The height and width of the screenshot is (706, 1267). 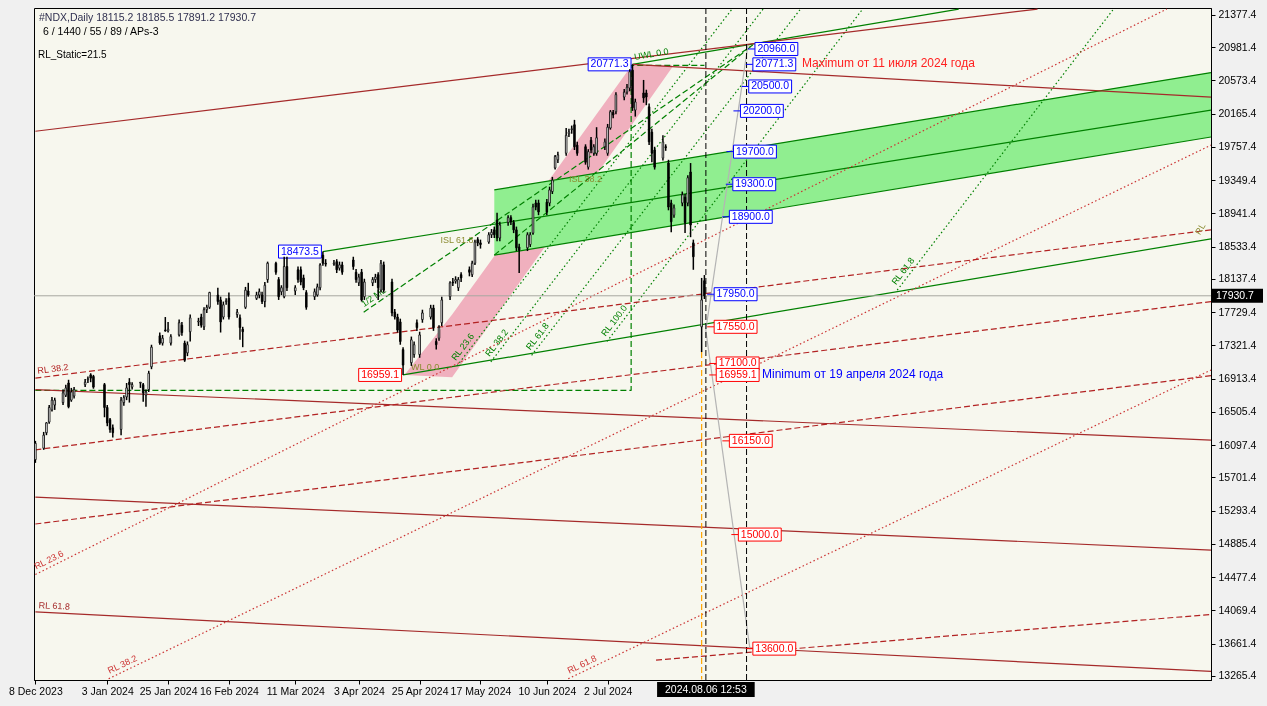 I want to click on text: 1/2 ML, so click(x=373, y=296).